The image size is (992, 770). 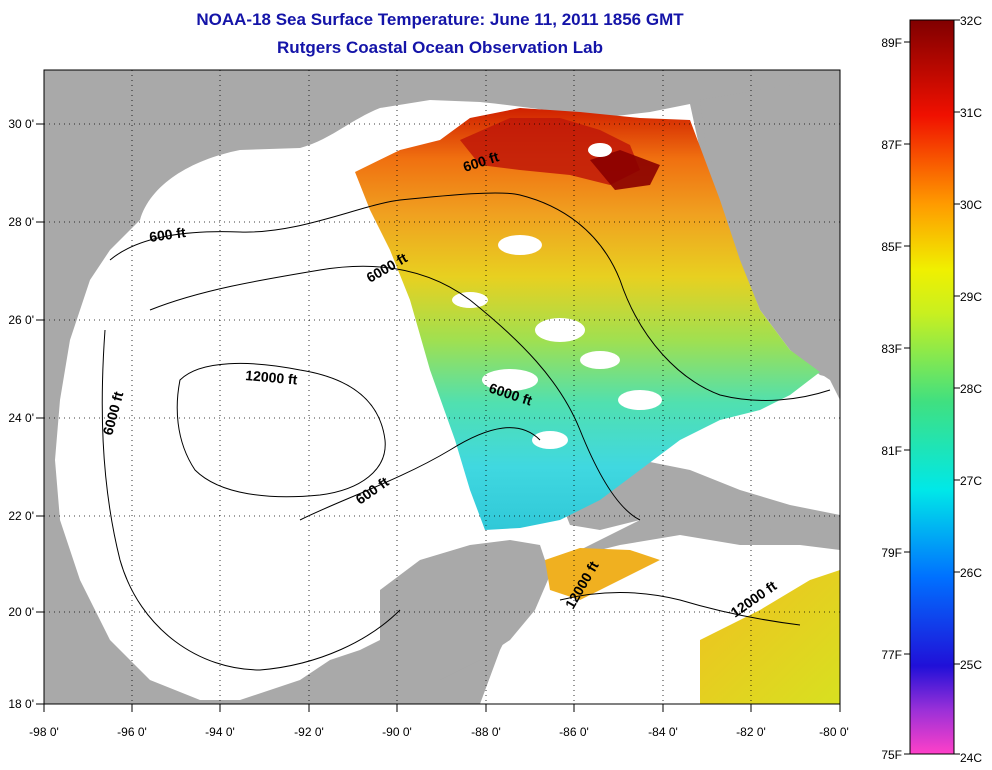 What do you see at coordinates (971, 573) in the screenshot?
I see `colorbar-celsius-label: 26C` at bounding box center [971, 573].